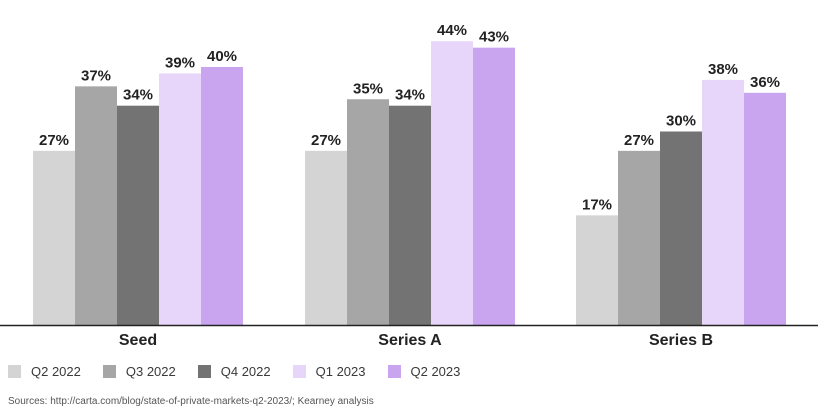 The height and width of the screenshot is (414, 827). Describe the element at coordinates (435, 371) in the screenshot. I see `legend-label: Q2 2023` at that location.